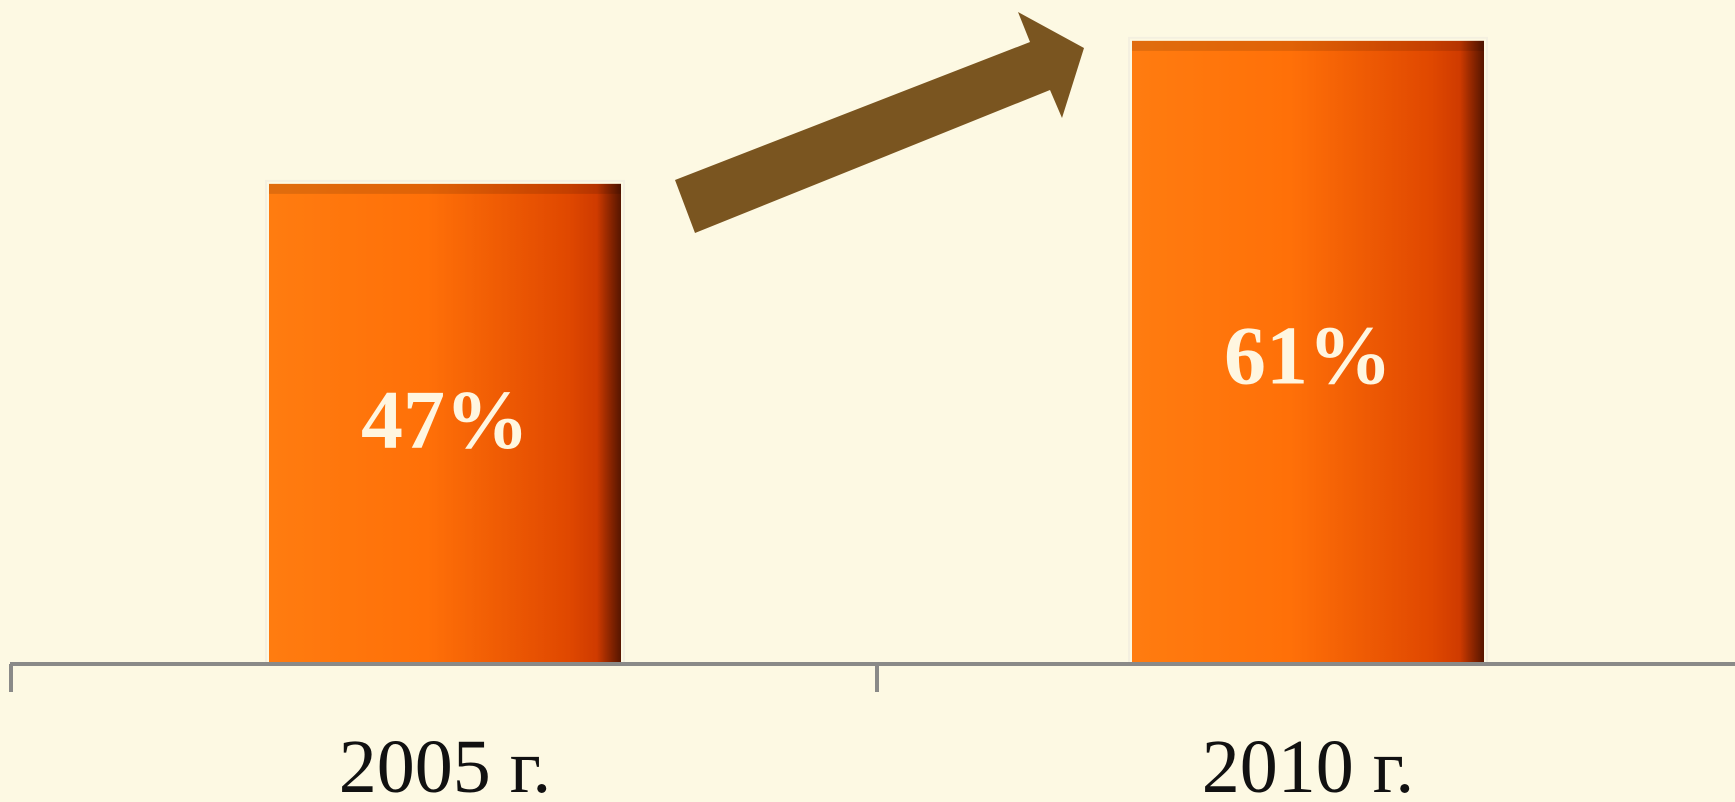 The width and height of the screenshot is (1735, 802). I want to click on bar-data-label: 61%, so click(1308, 356).